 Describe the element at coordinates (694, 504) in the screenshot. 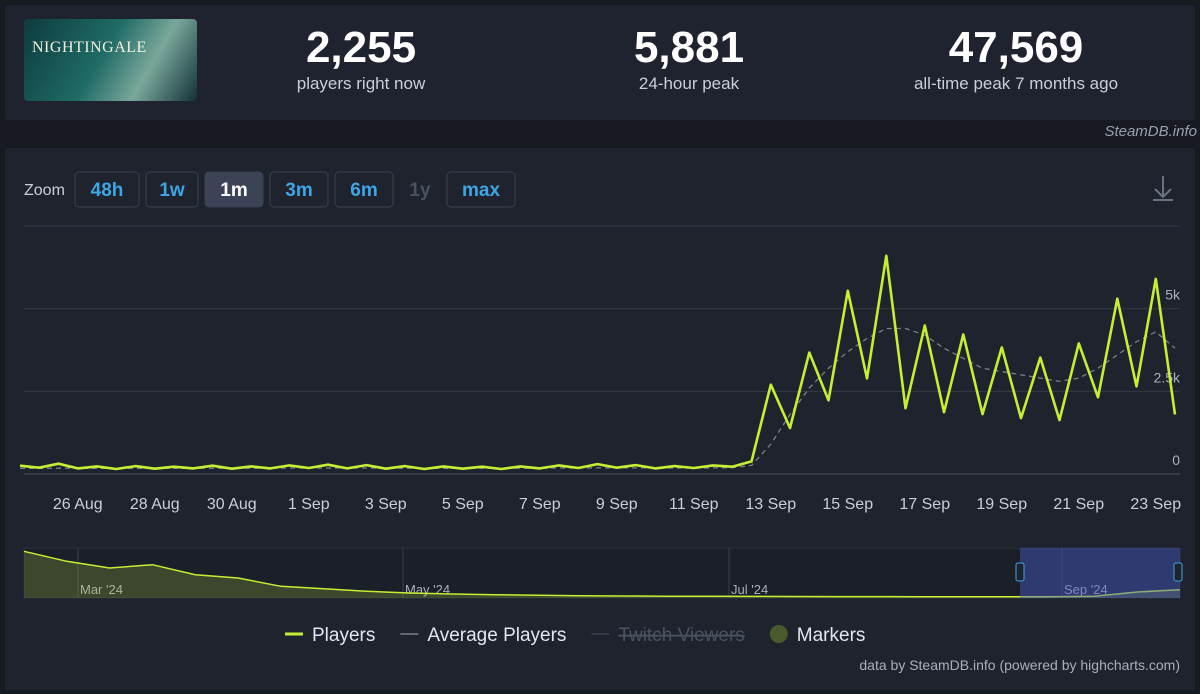

I see `x-tick-label: 11 Sep` at that location.